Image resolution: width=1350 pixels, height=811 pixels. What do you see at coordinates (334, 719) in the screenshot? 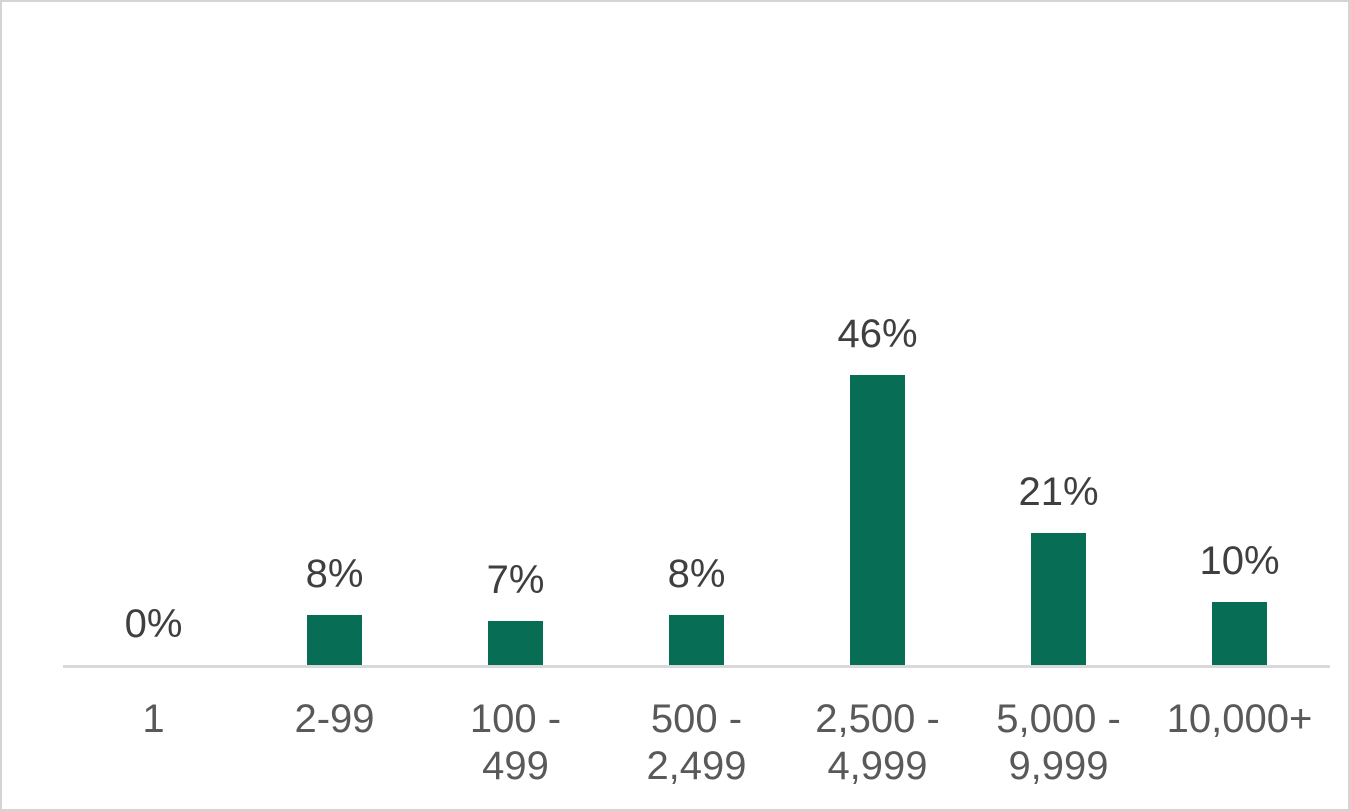
I see `x-axis-label: 2-99` at bounding box center [334, 719].